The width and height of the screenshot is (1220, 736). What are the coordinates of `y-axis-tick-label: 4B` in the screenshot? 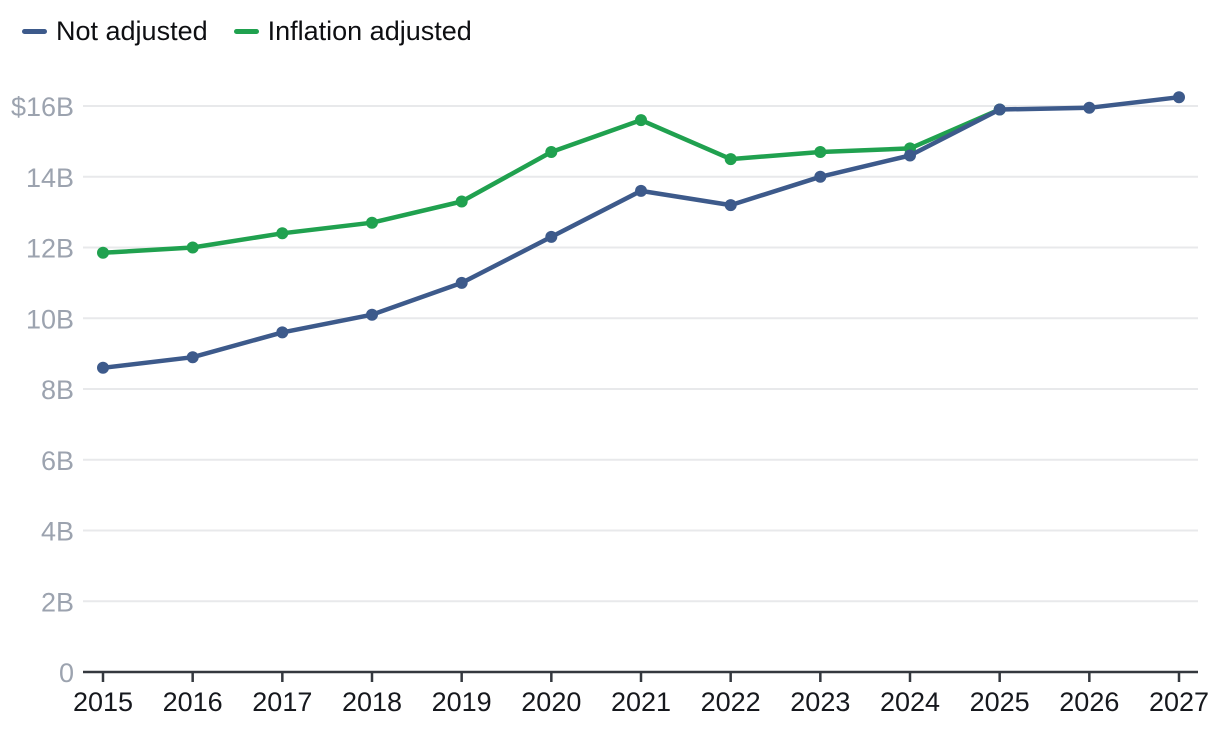 It's located at (57, 532).